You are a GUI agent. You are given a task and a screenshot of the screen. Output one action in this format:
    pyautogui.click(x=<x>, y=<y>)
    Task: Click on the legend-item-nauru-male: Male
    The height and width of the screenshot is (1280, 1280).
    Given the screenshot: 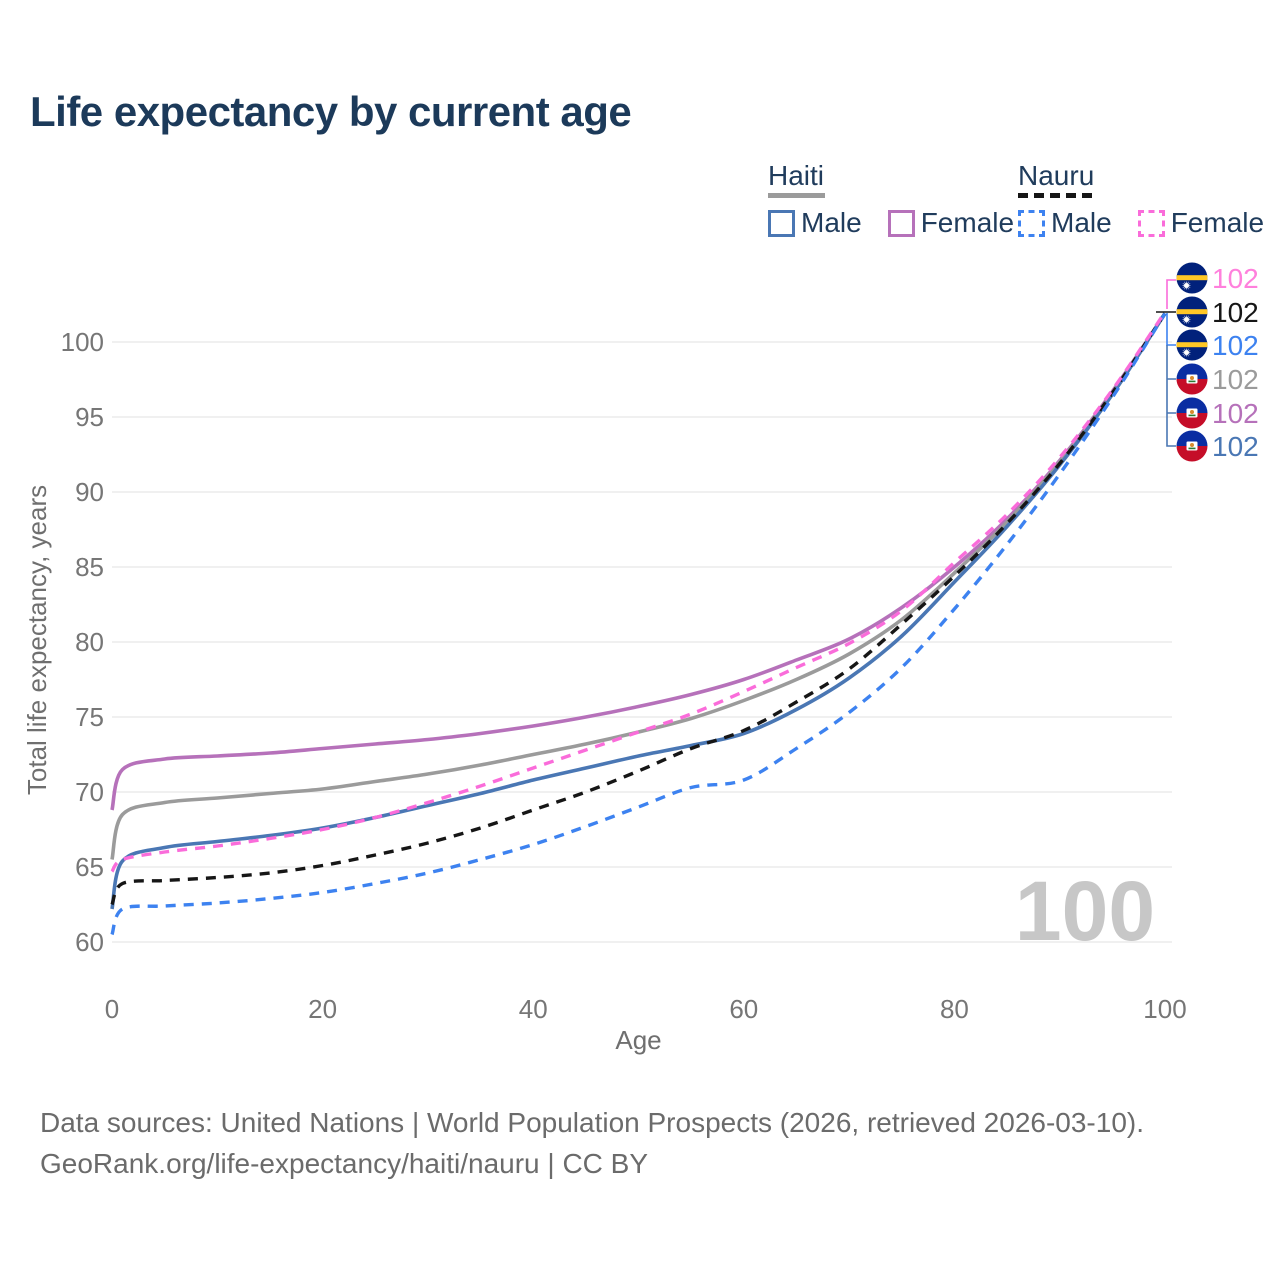 What is the action you would take?
    pyautogui.click(x=1065, y=223)
    